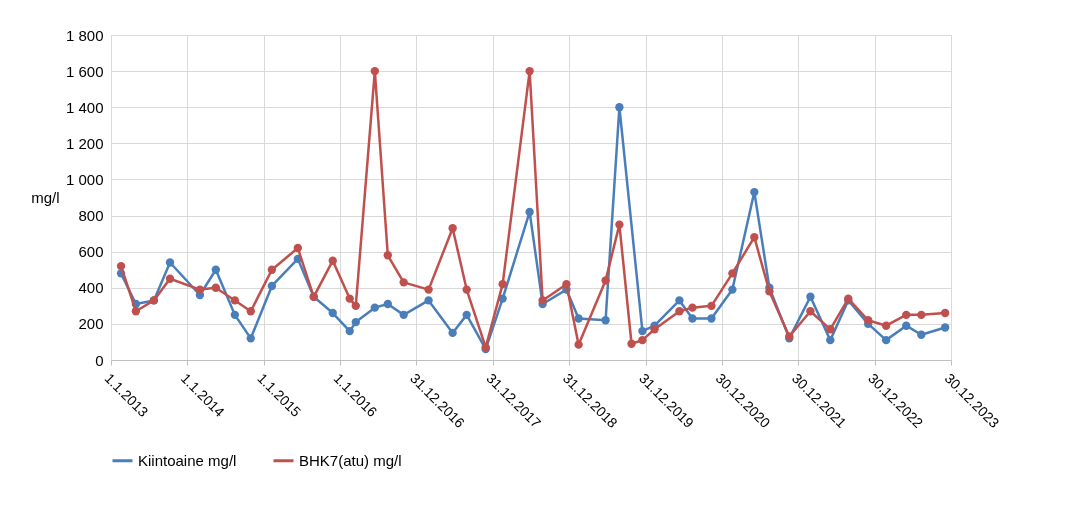 The height and width of the screenshot is (506, 1071). Describe the element at coordinates (84, 179) in the screenshot. I see `y-tick-label: 1 000` at that location.